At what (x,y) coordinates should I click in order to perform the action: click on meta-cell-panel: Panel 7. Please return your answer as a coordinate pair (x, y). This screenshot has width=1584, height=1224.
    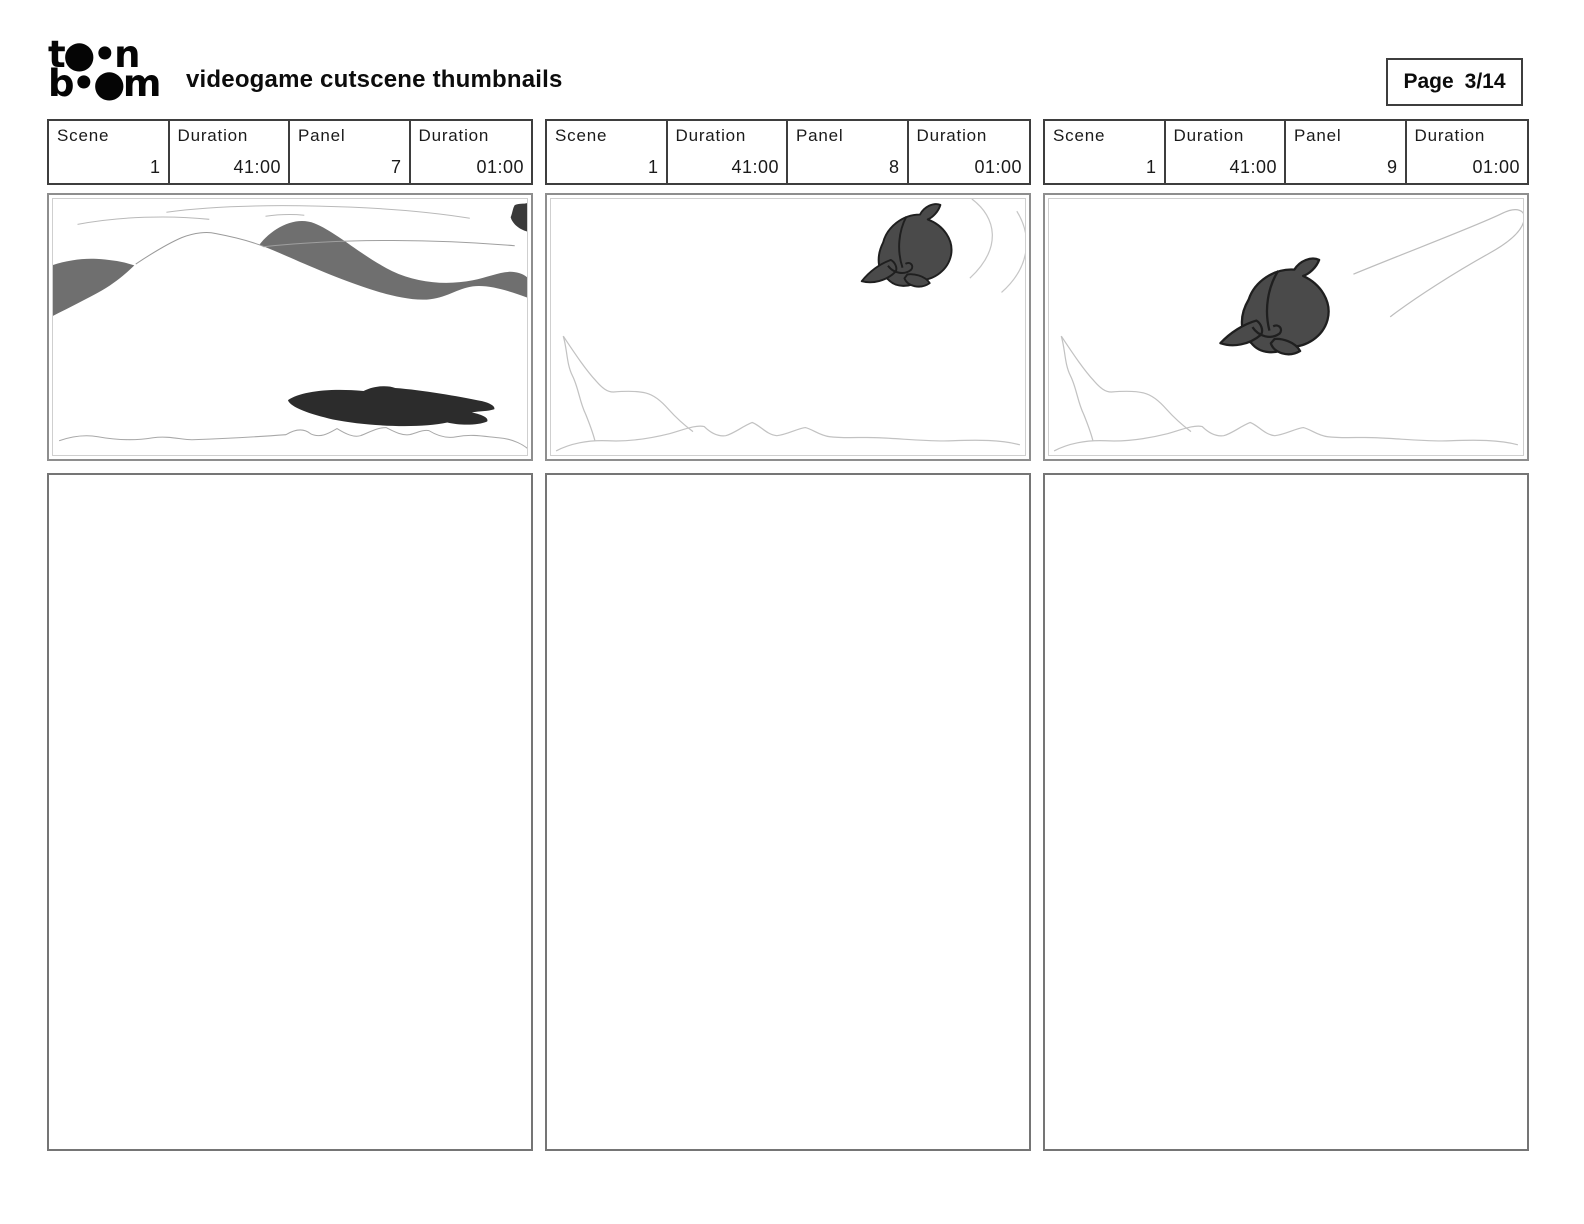
    Looking at the image, I should click on (350, 152).